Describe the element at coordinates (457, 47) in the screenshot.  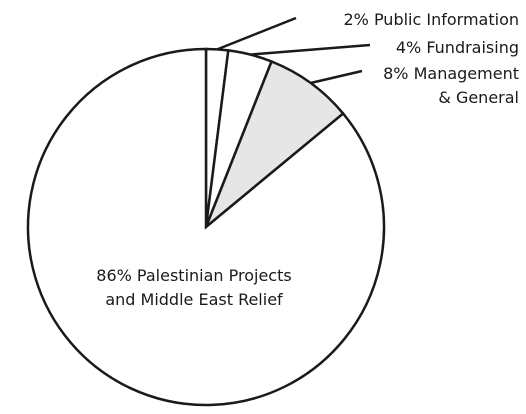
I see `label-fundraising: 4% Fundraising` at that location.